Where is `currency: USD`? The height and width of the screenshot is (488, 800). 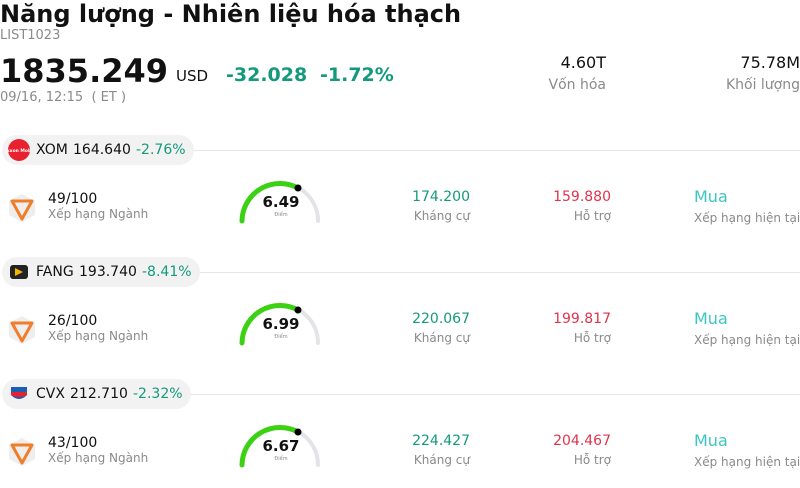 currency: USD is located at coordinates (192, 76).